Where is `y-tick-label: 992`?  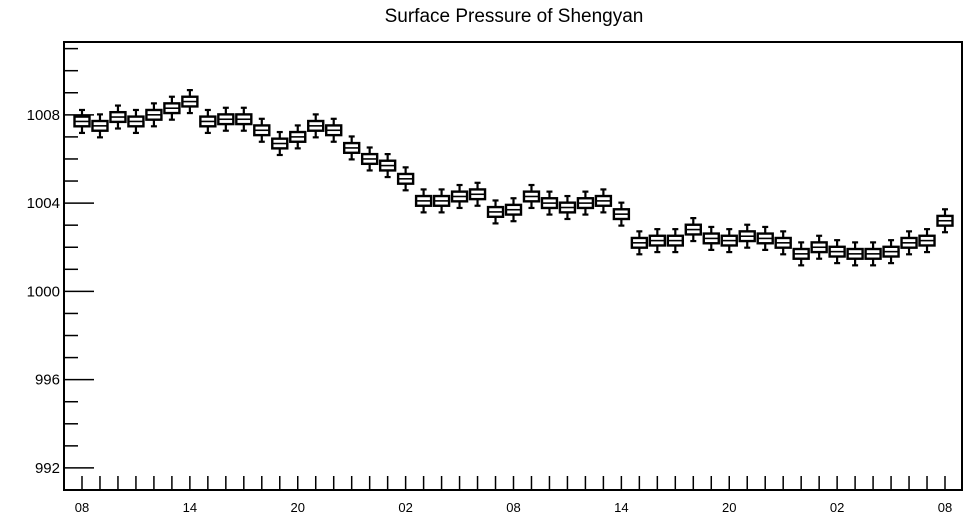 y-tick-label: 992 is located at coordinates (47, 468).